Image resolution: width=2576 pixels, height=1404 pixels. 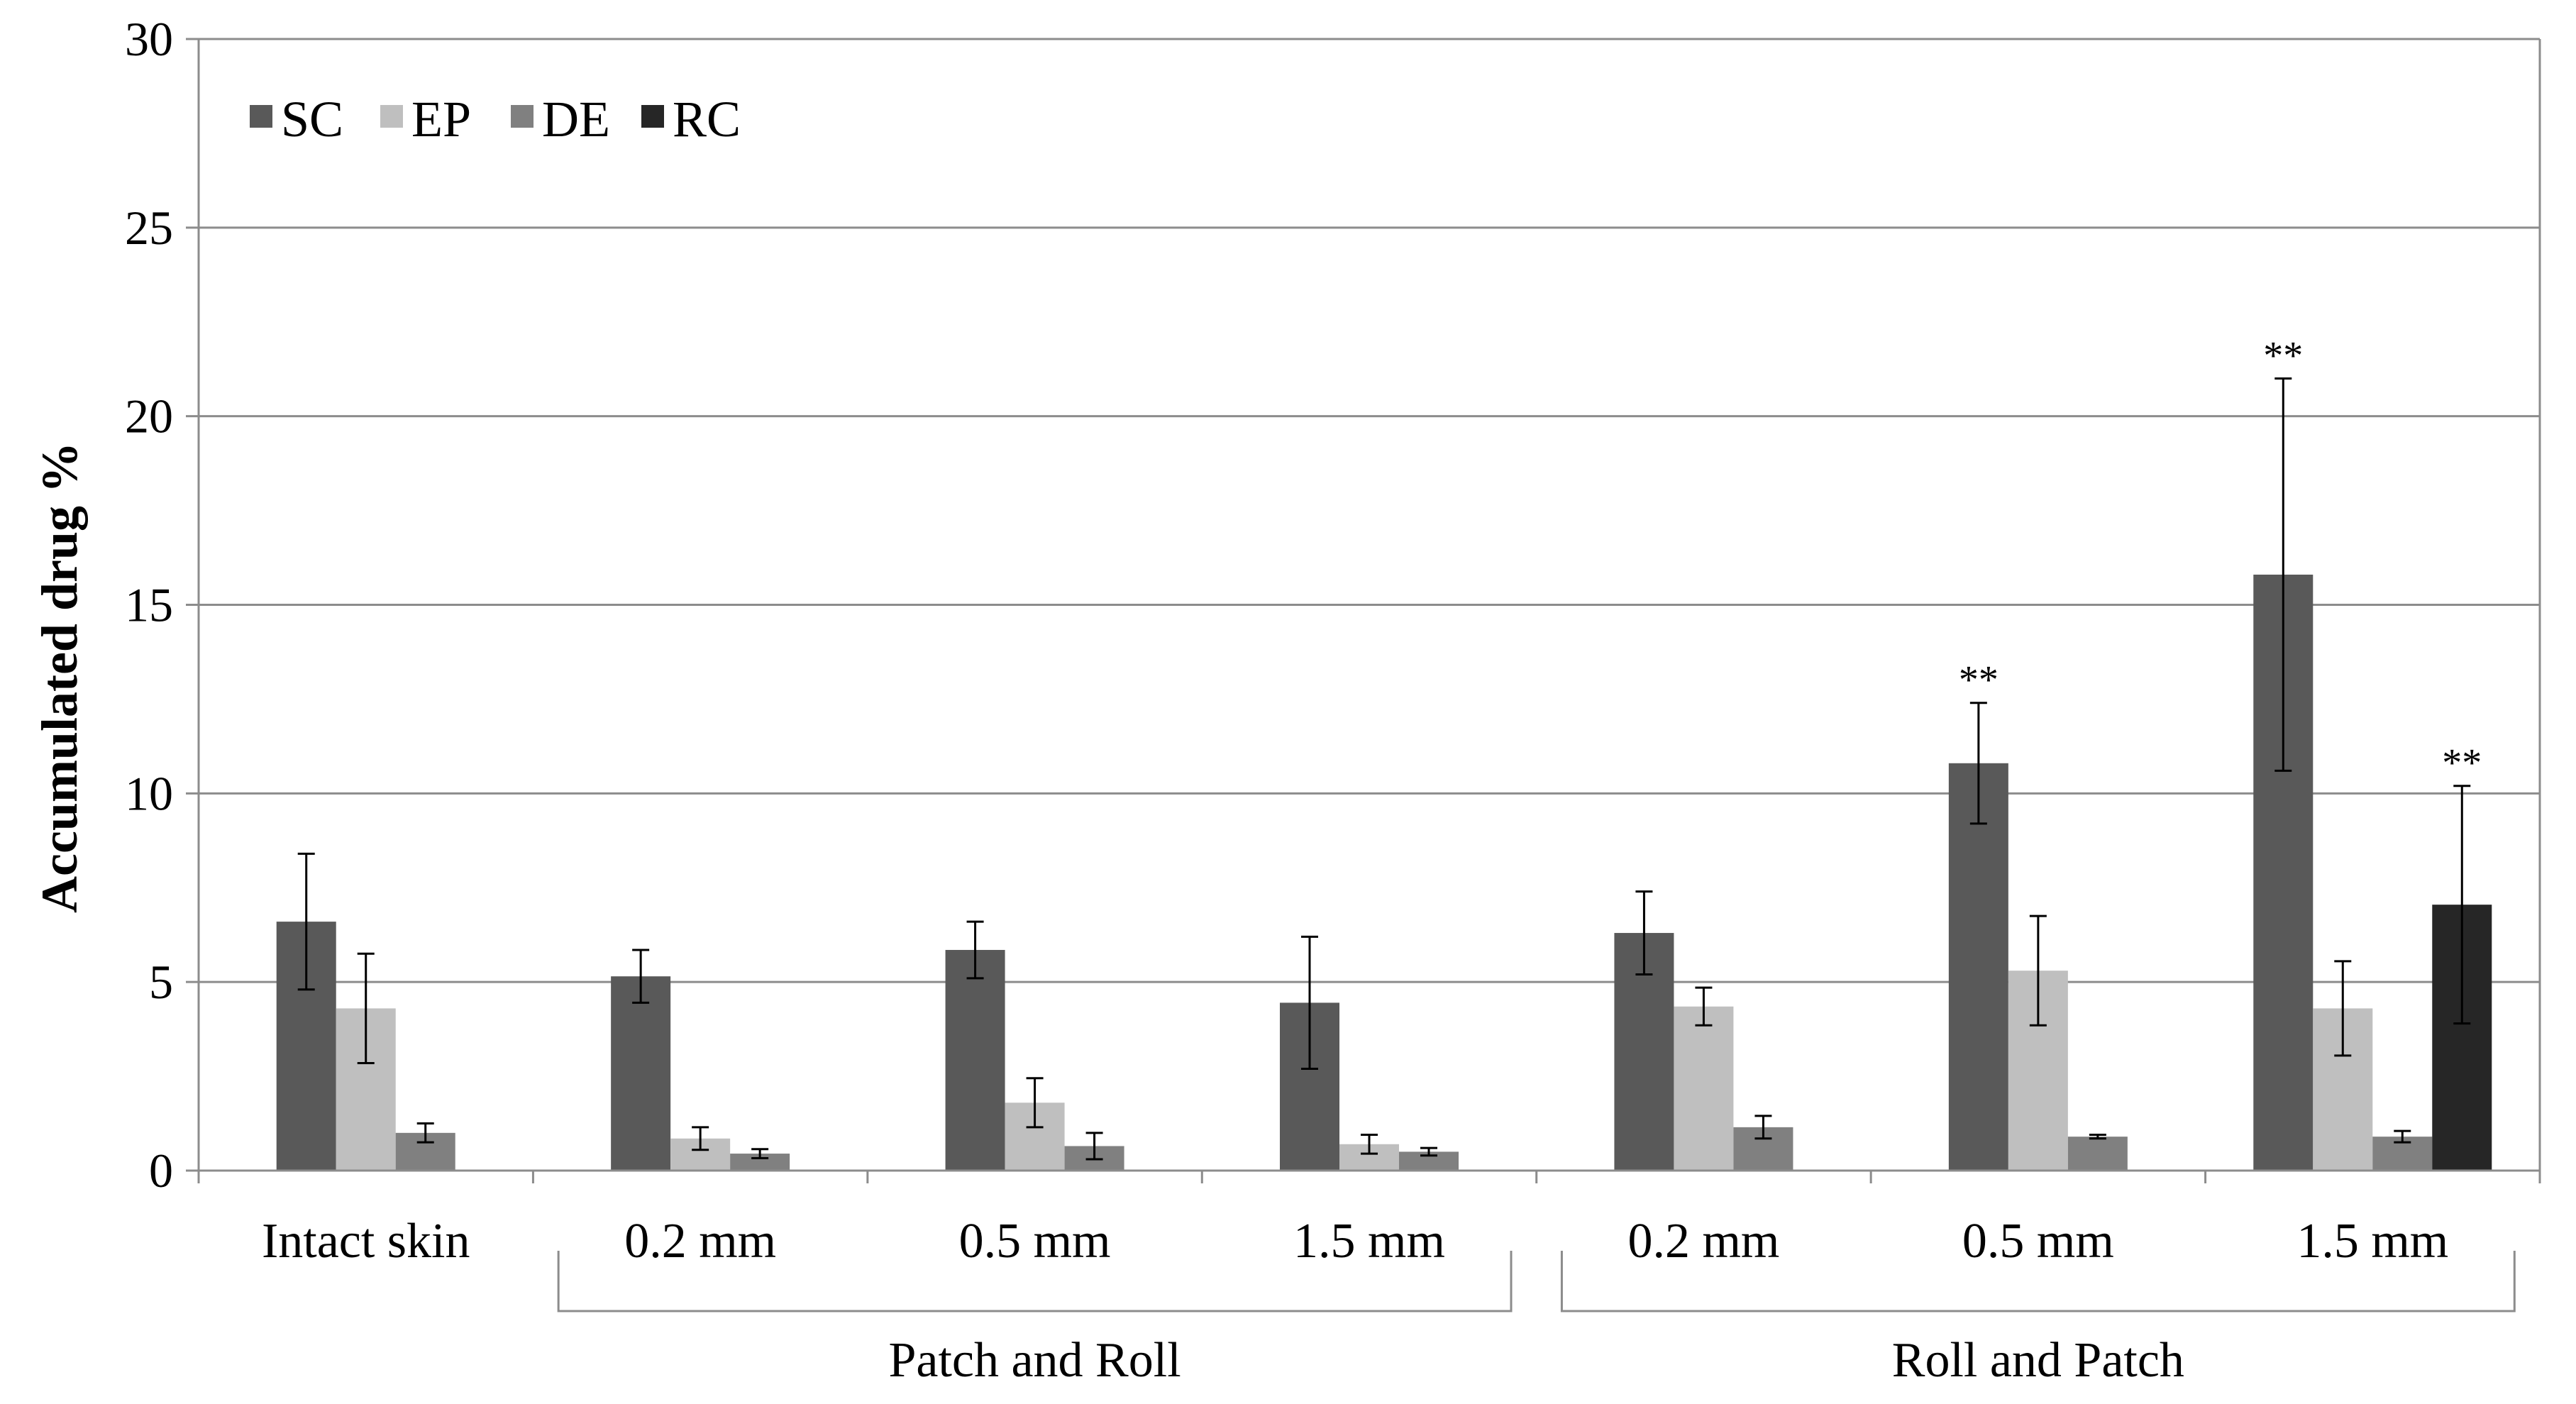 What do you see at coordinates (149, 605) in the screenshot?
I see `y-tick-label: 15` at bounding box center [149, 605].